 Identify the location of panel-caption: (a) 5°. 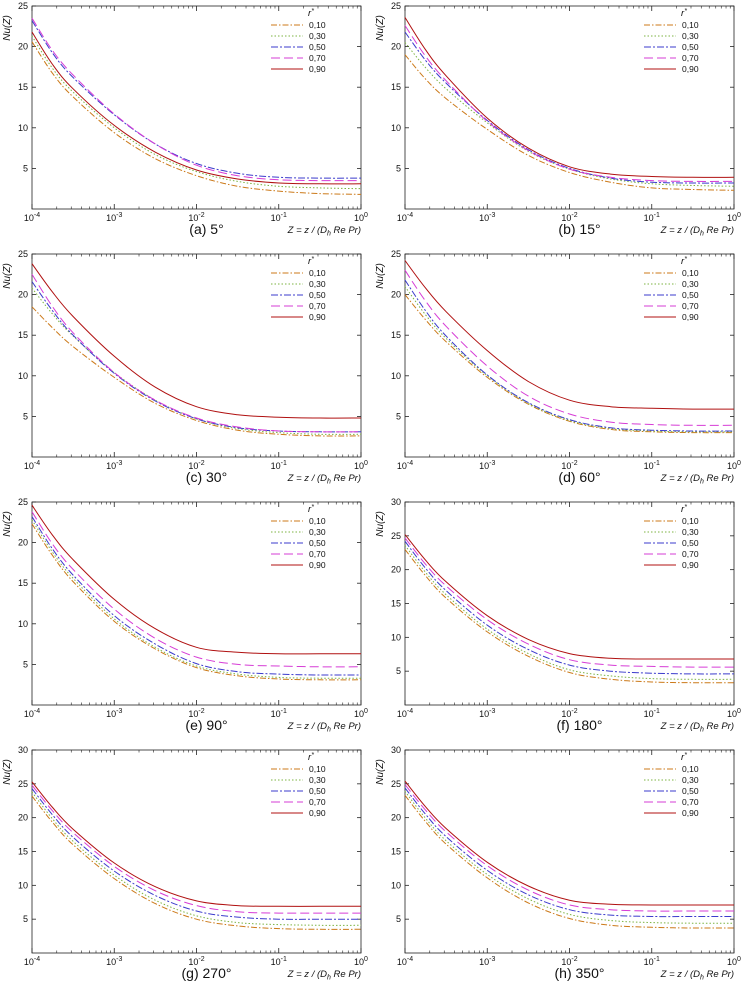
(206, 229).